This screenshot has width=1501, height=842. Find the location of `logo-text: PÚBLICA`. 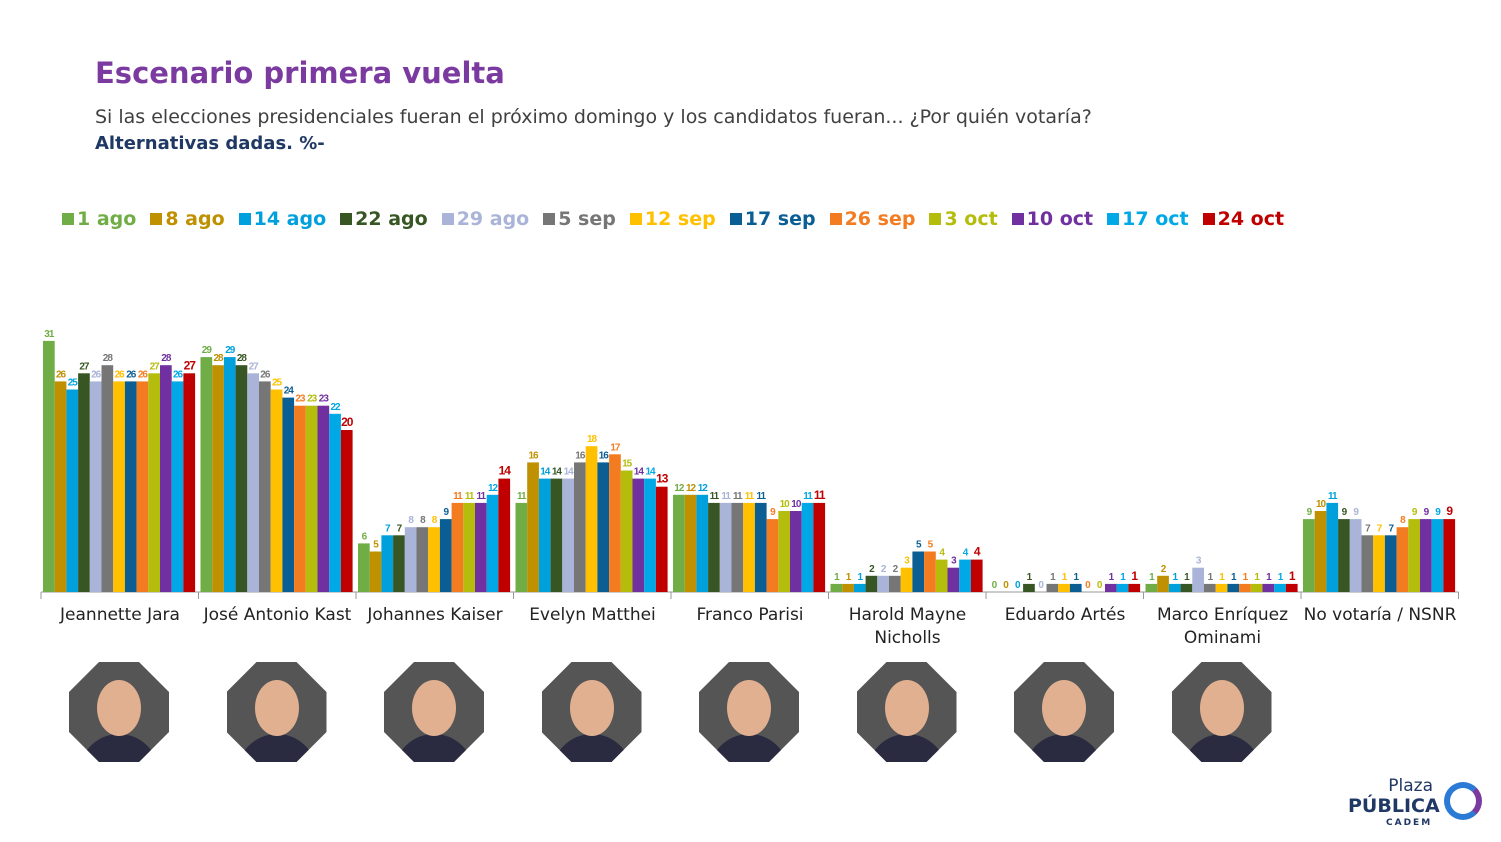

logo-text: PÚBLICA is located at coordinates (1394, 806).